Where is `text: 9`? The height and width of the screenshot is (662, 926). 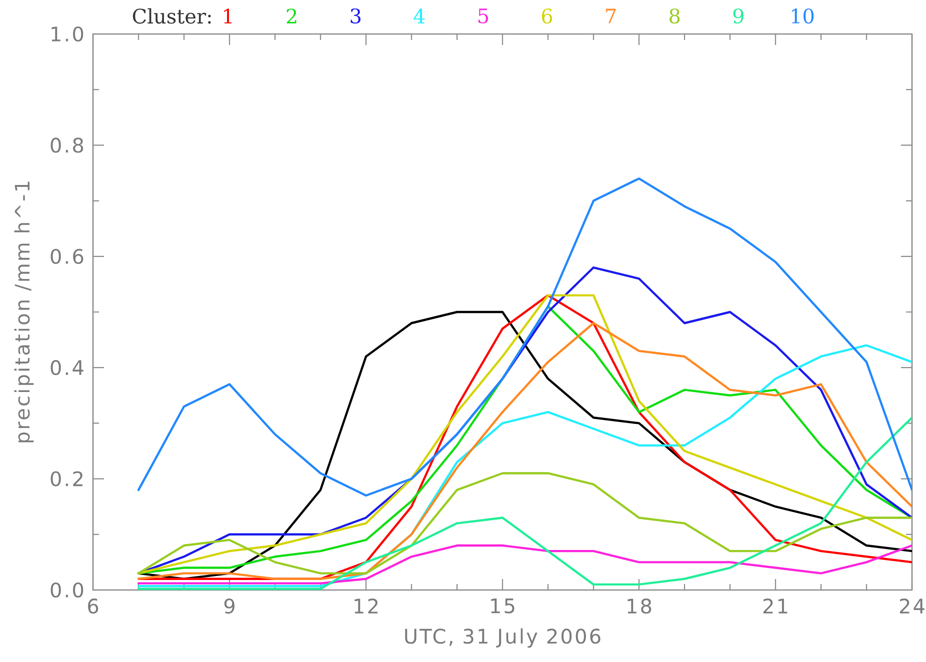
text: 9 is located at coordinates (738, 16).